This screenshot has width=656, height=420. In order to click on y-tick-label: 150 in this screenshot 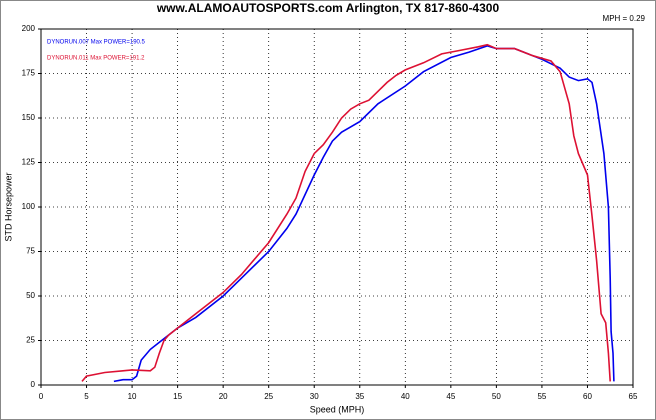, I will do `click(29, 117)`.